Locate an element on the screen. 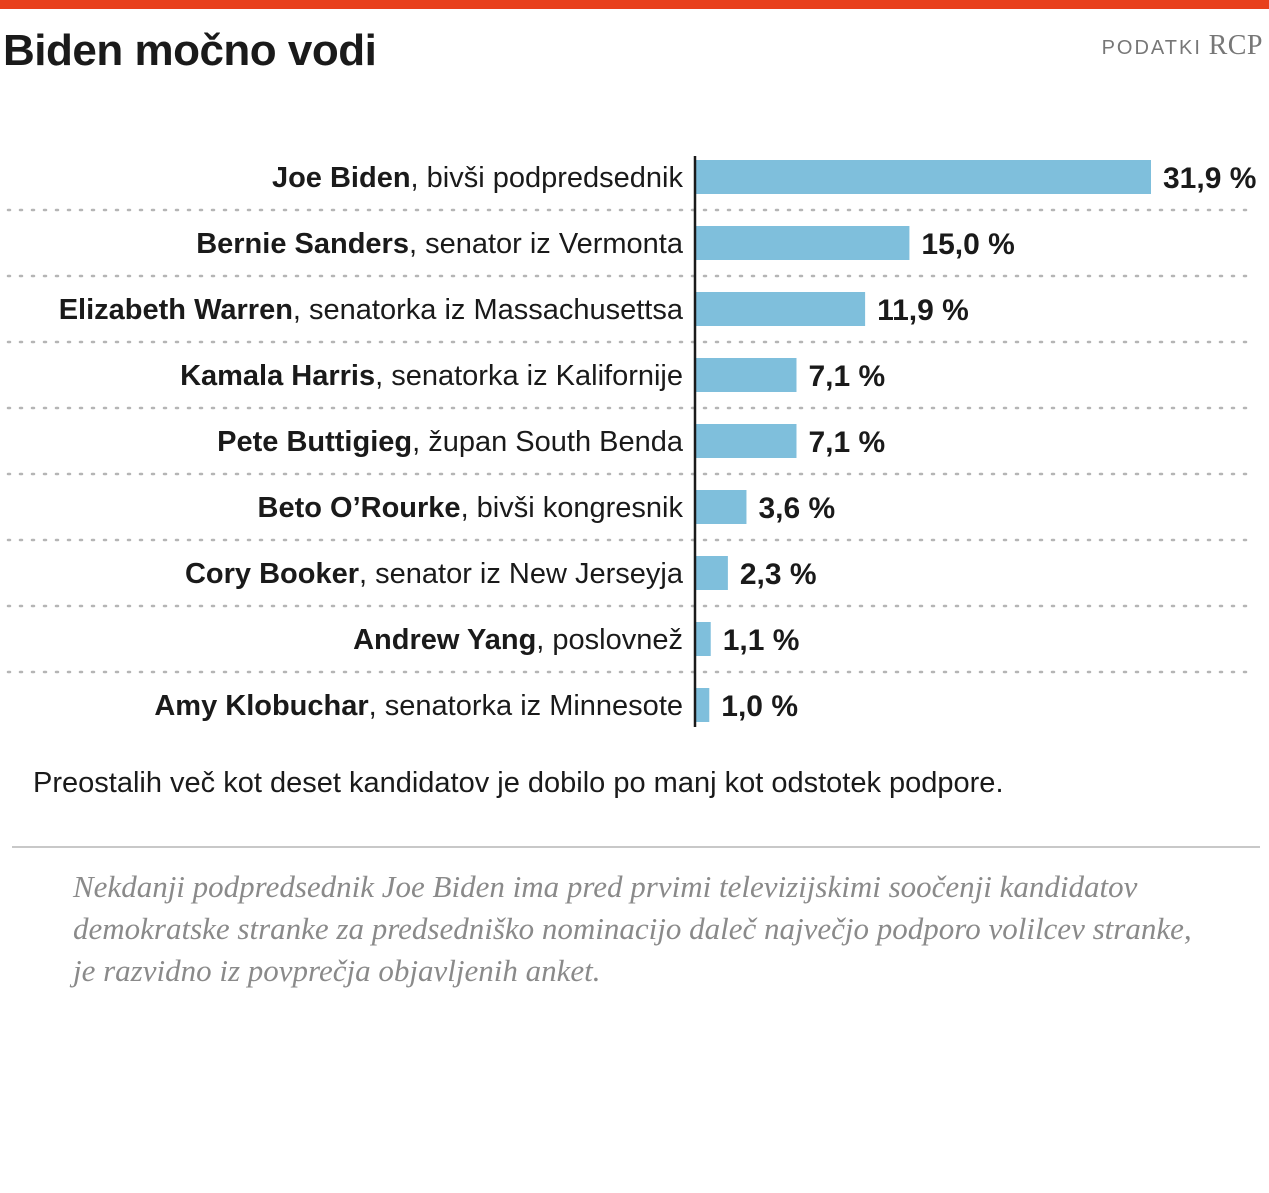 The height and width of the screenshot is (1193, 1269). category-label: Beto O’Rourke, bivši kongresnik is located at coordinates (471, 508).